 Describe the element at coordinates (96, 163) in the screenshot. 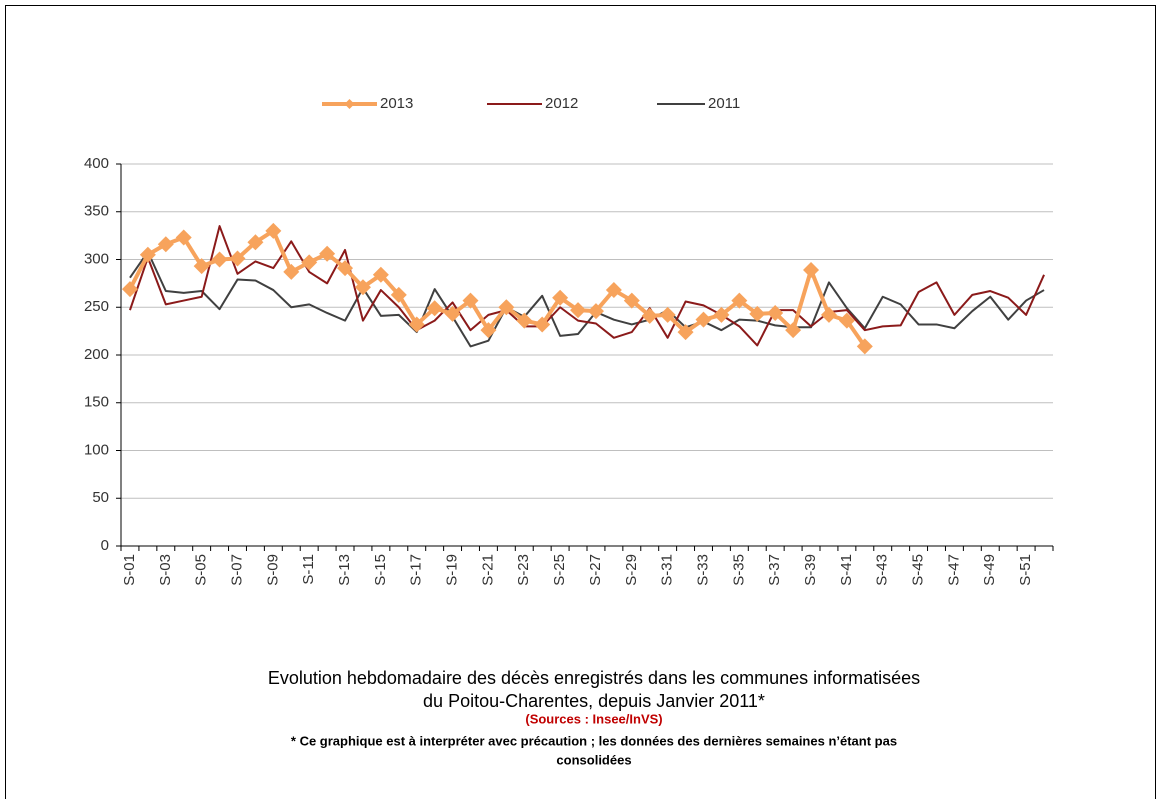

I see `y-tick-label: 400` at that location.